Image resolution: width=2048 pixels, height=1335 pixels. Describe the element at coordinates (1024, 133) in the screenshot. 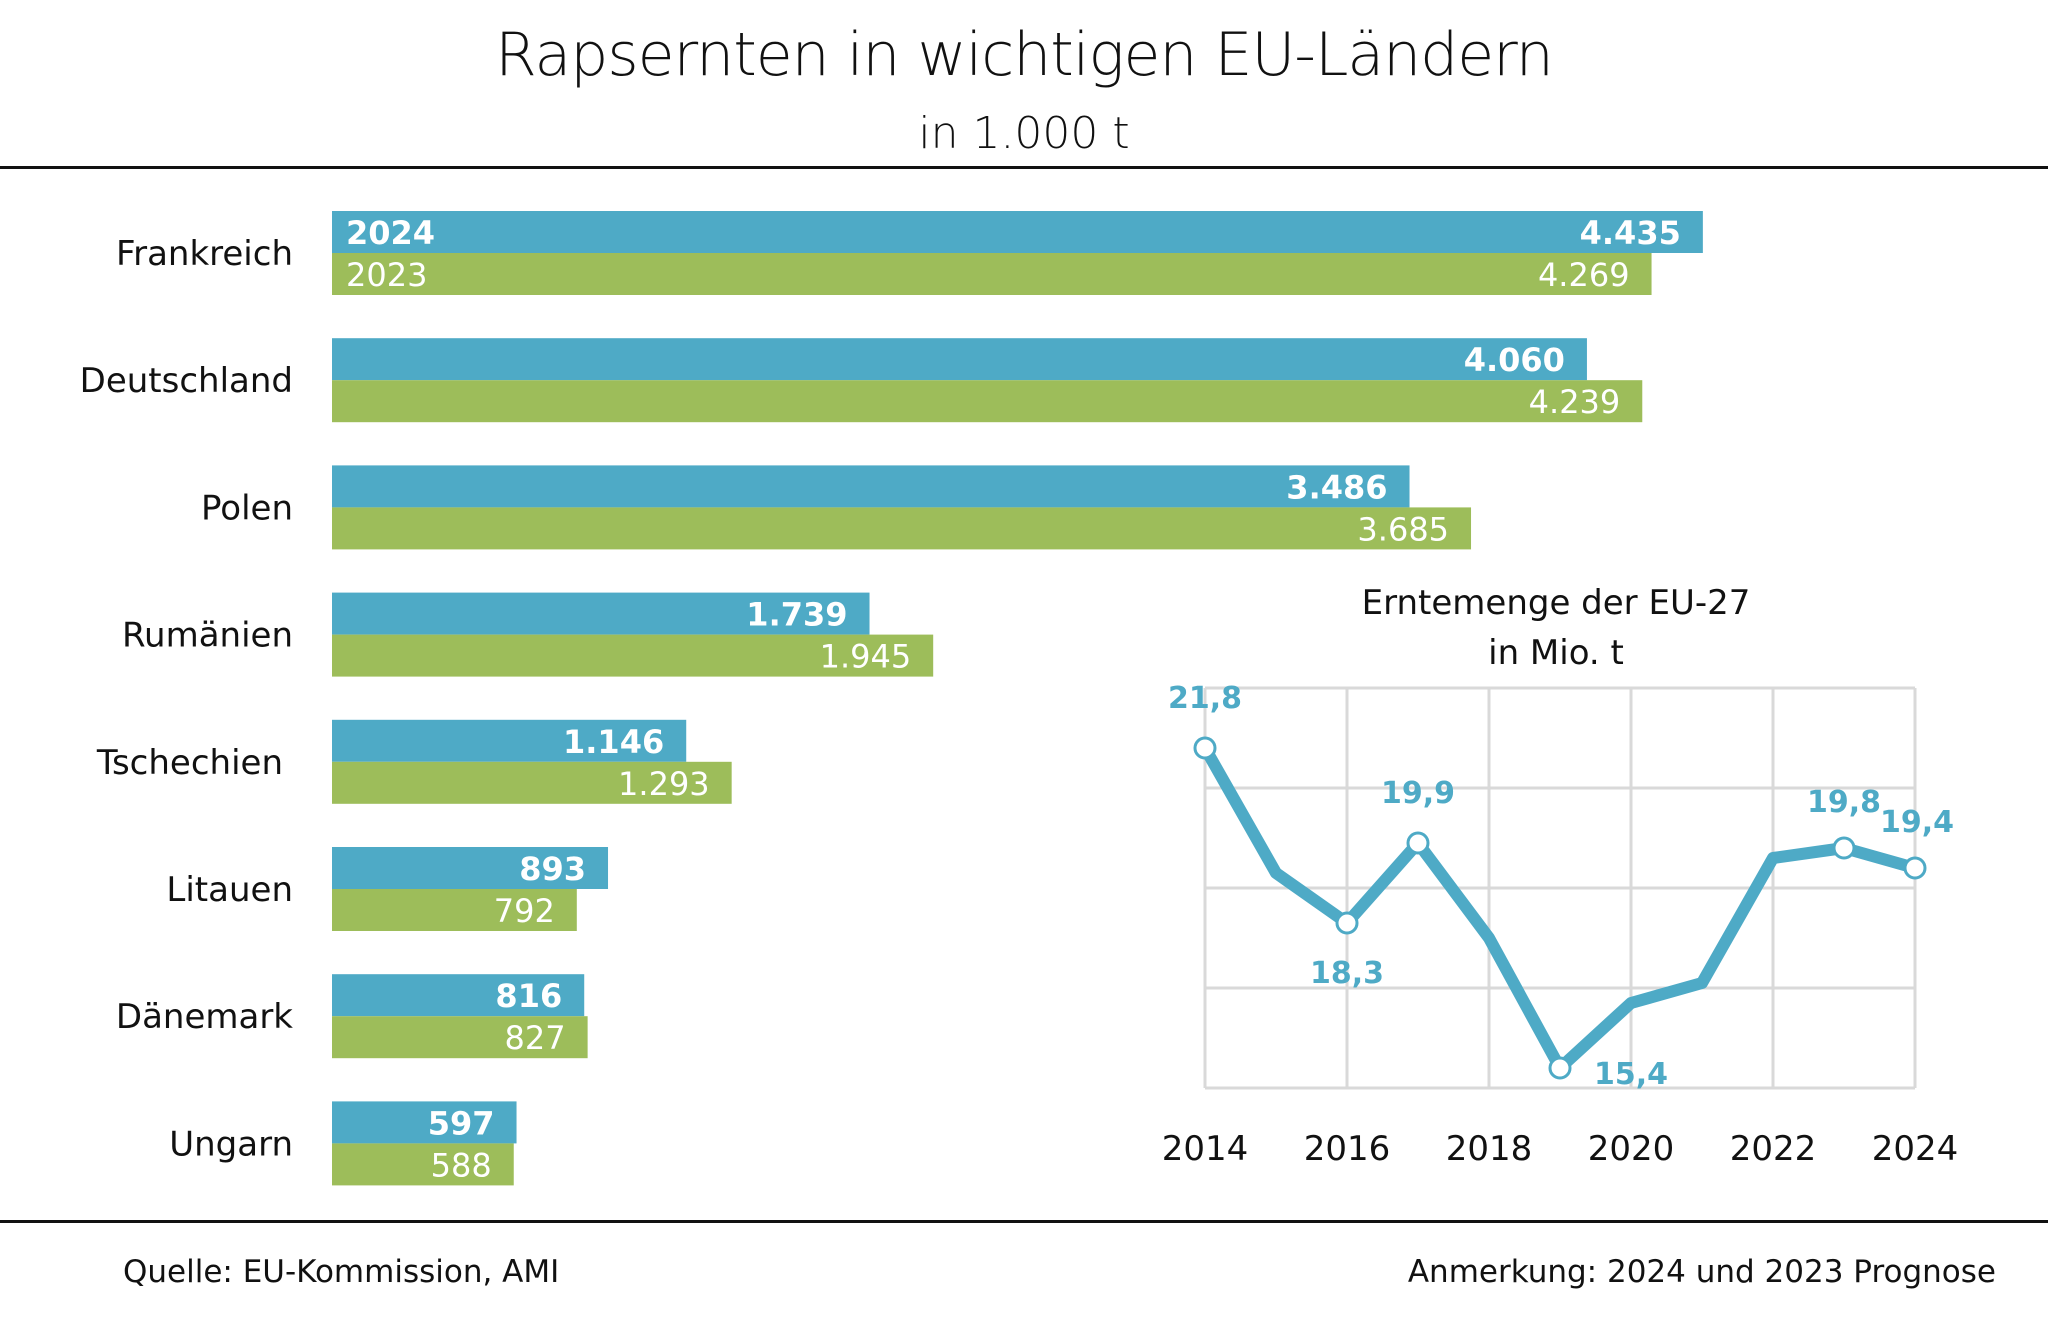

I see `chart-subtitle: in 1.000 t` at that location.